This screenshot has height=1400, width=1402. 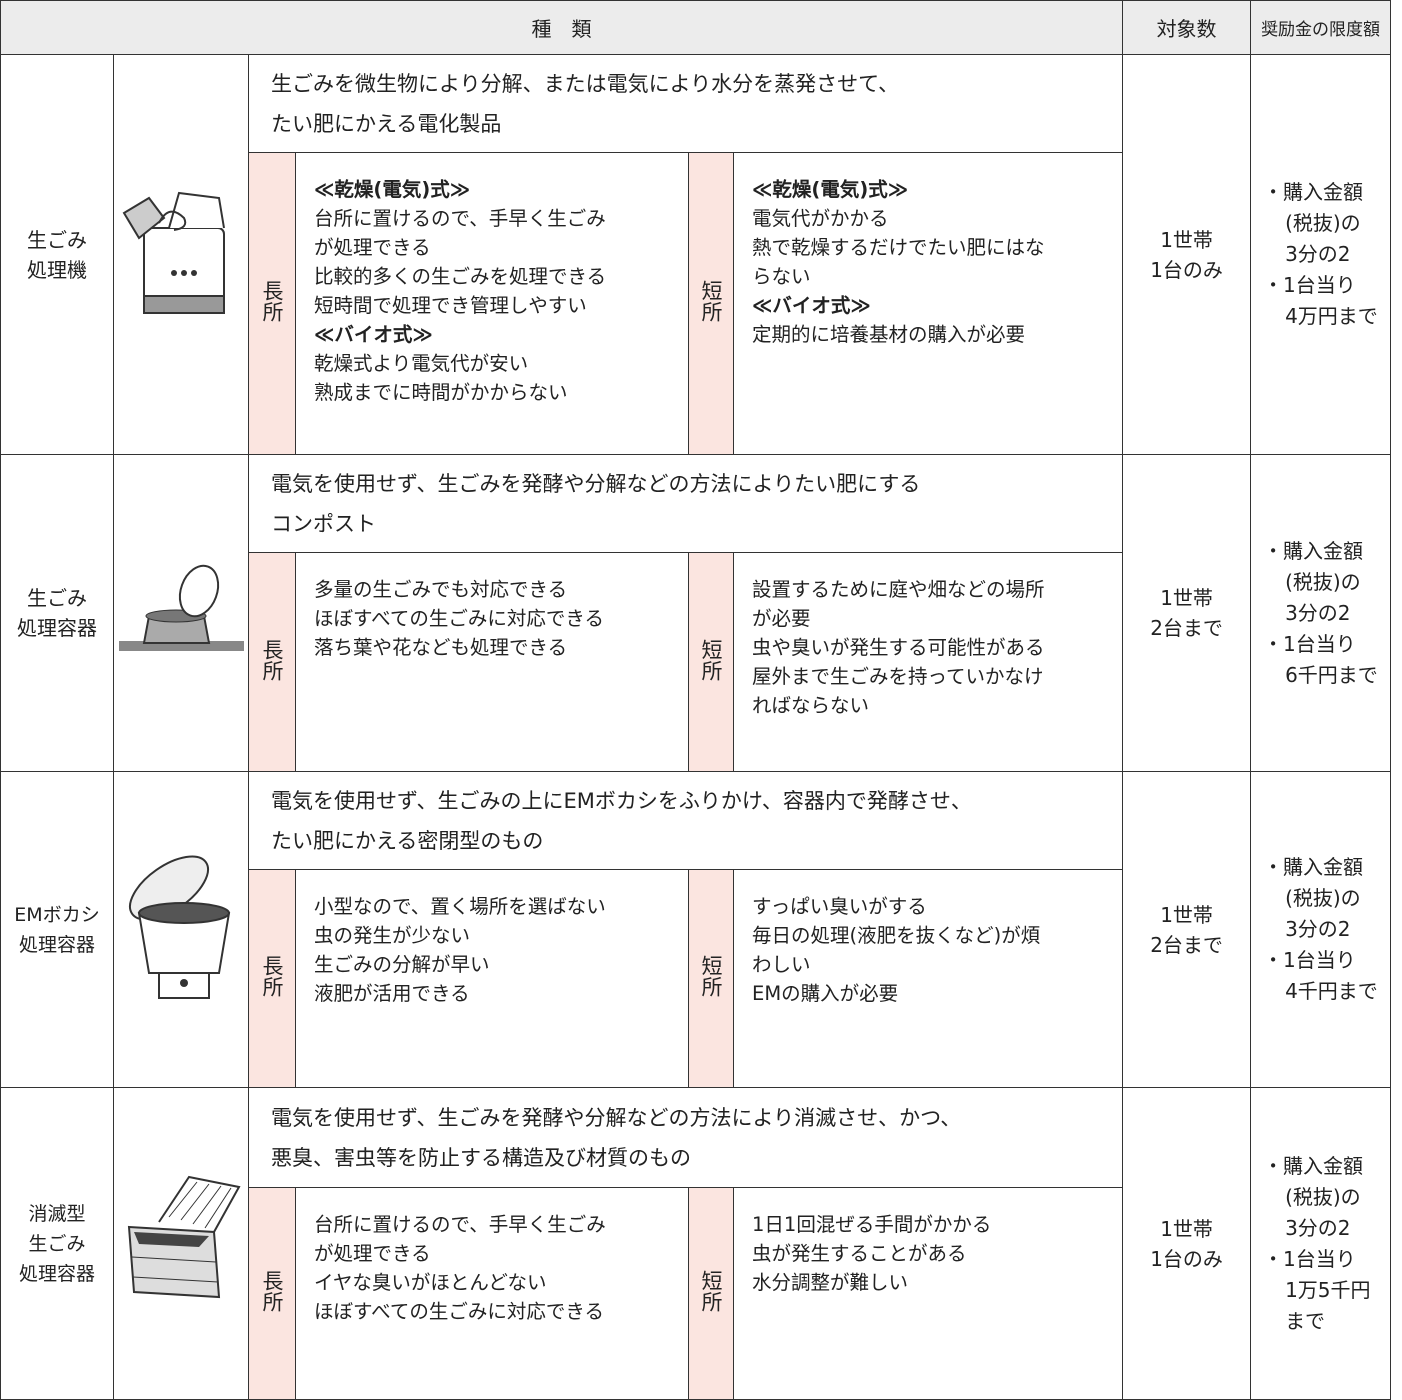 I want to click on cons-list: 1日1回混ぜる手間がかかる 虫が発生することがある 水分調整が難しい, so click(x=928, y=1293).